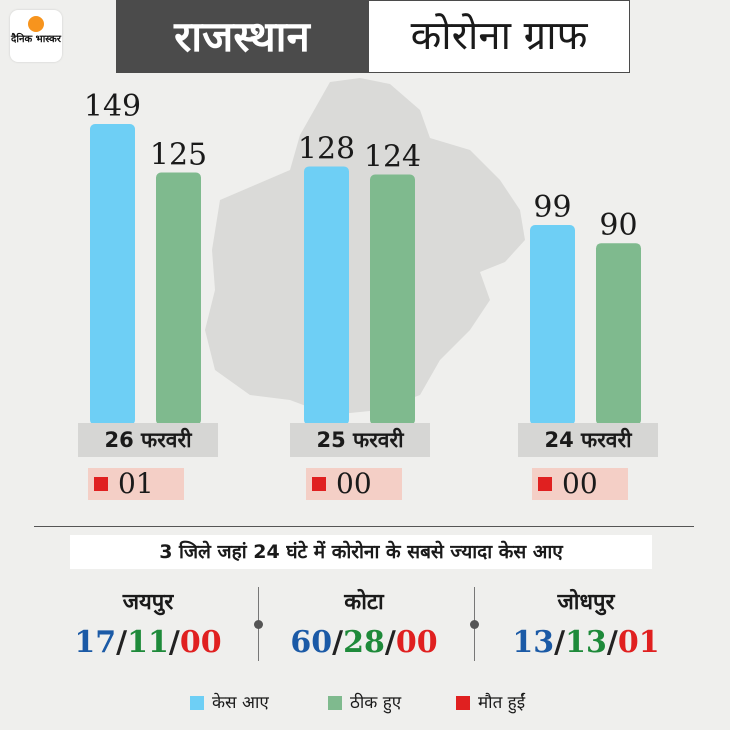 Image resolution: width=730 pixels, height=730 pixels. Describe the element at coordinates (197, 703) in the screenshot. I see `legend-swatch-cases` at that location.